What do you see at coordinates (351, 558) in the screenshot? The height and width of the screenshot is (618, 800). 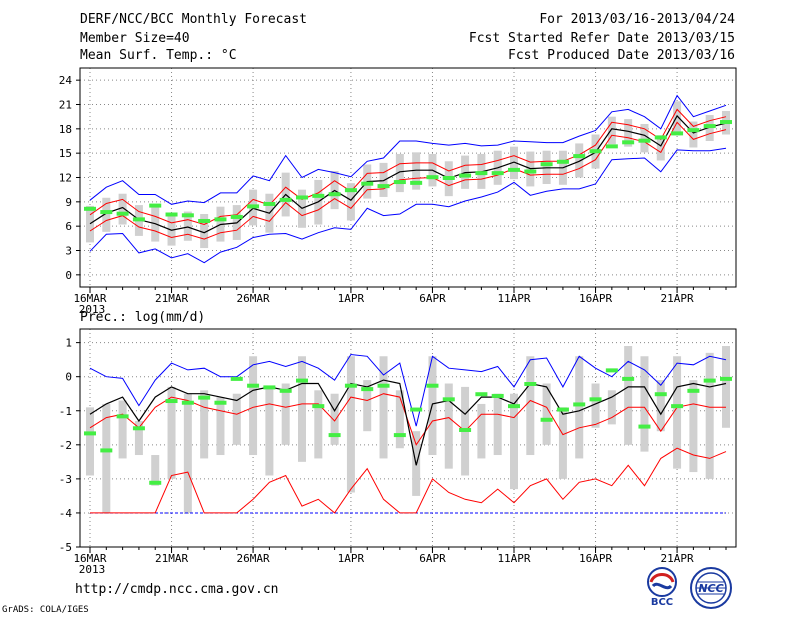 I see `prec-x-tick-label: 1APR` at bounding box center [351, 558].